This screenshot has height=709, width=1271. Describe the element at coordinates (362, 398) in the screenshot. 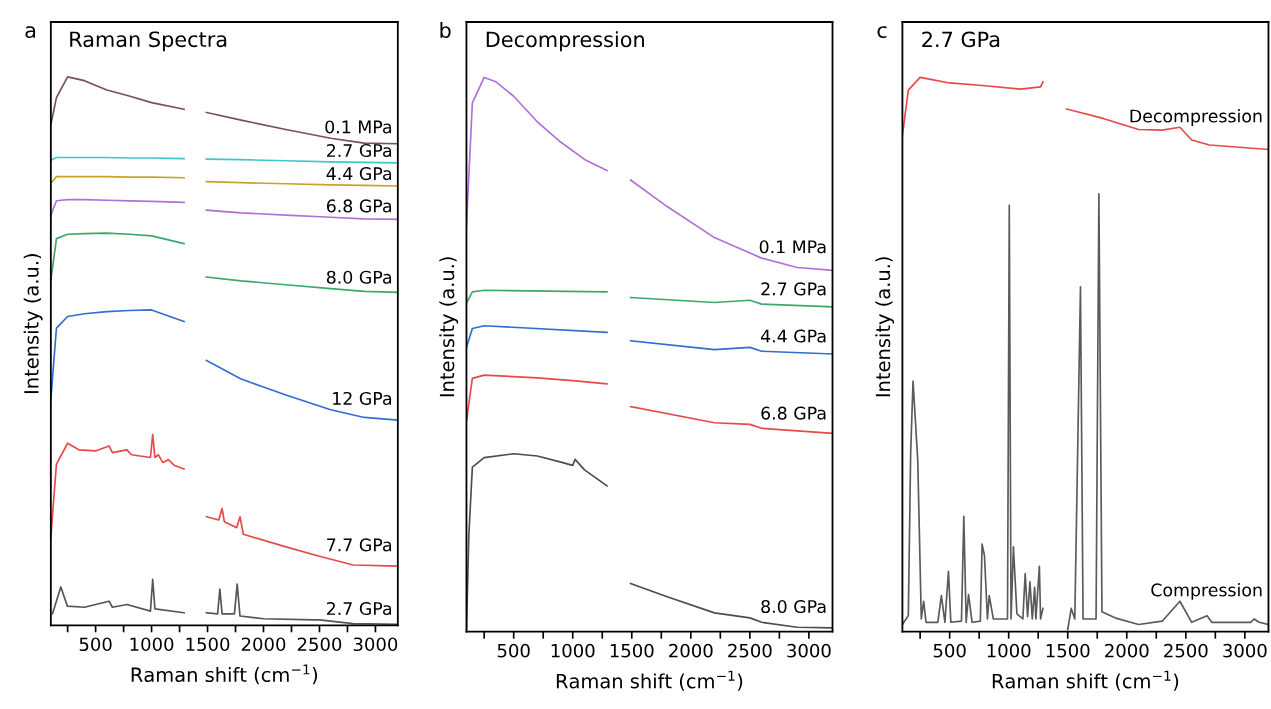

I see `series-label: 12 GPa` at that location.